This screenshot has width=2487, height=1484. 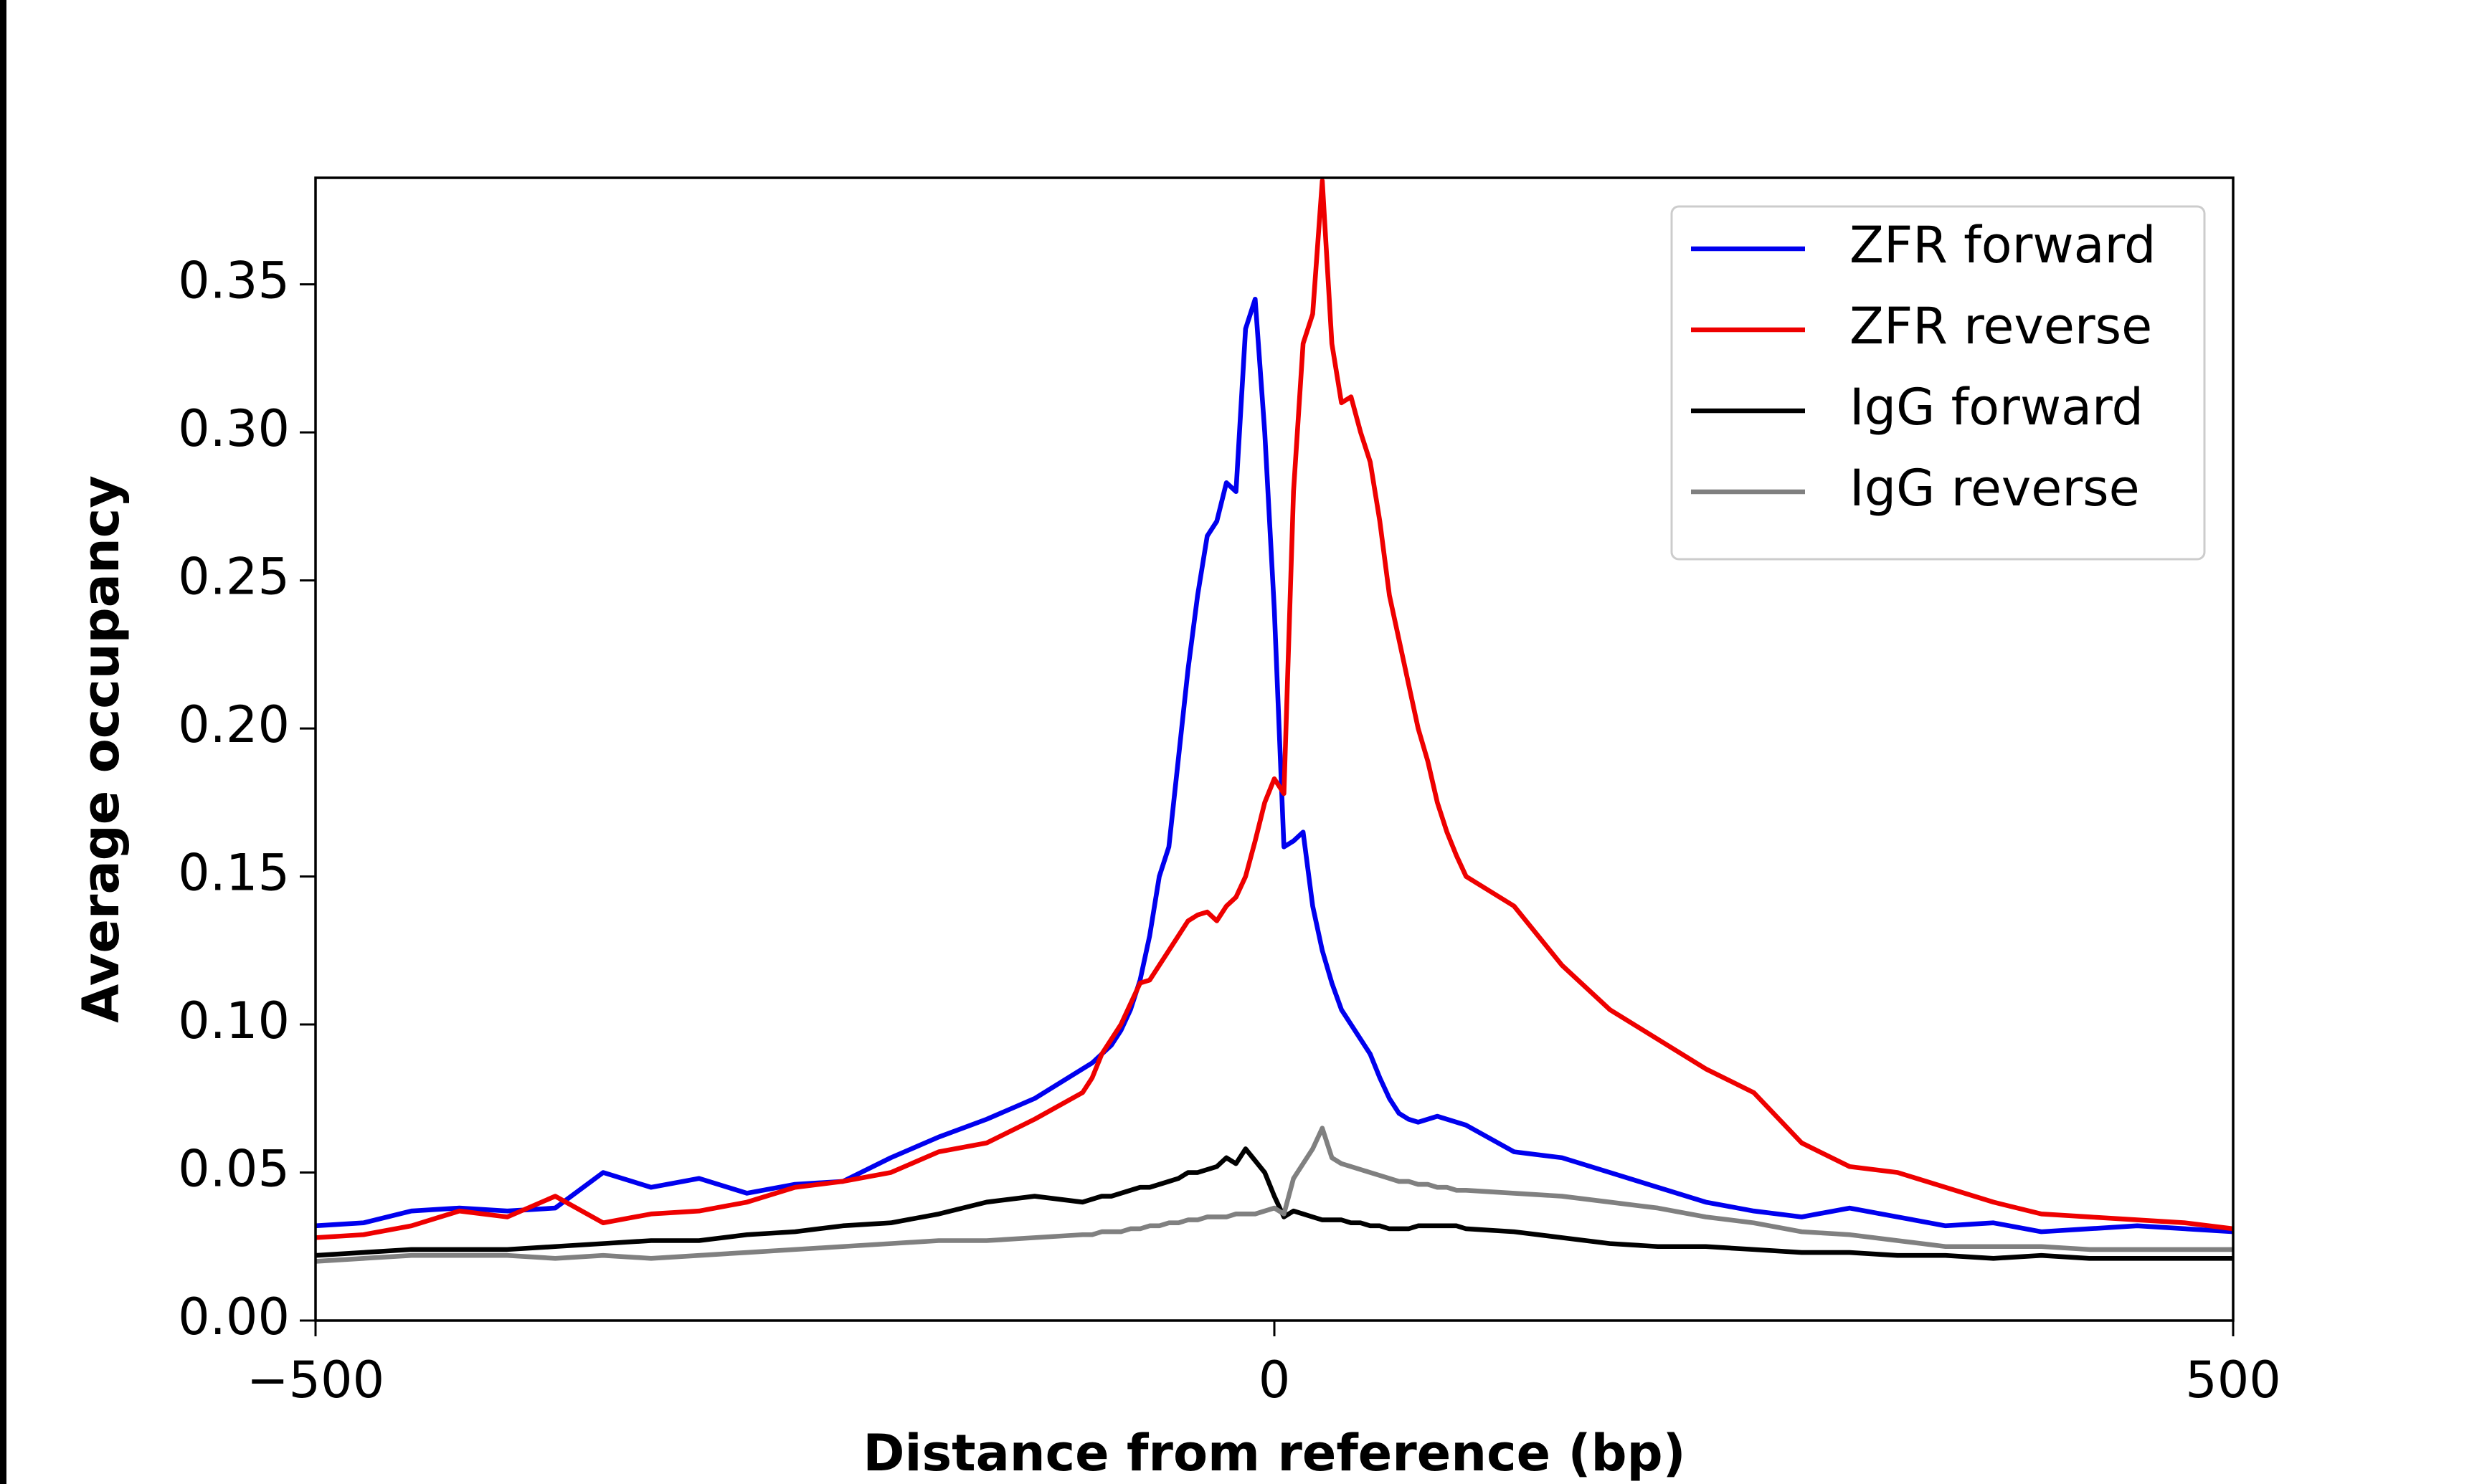 I want to click on legend-label: ZFR reverse, so click(x=2001, y=327).